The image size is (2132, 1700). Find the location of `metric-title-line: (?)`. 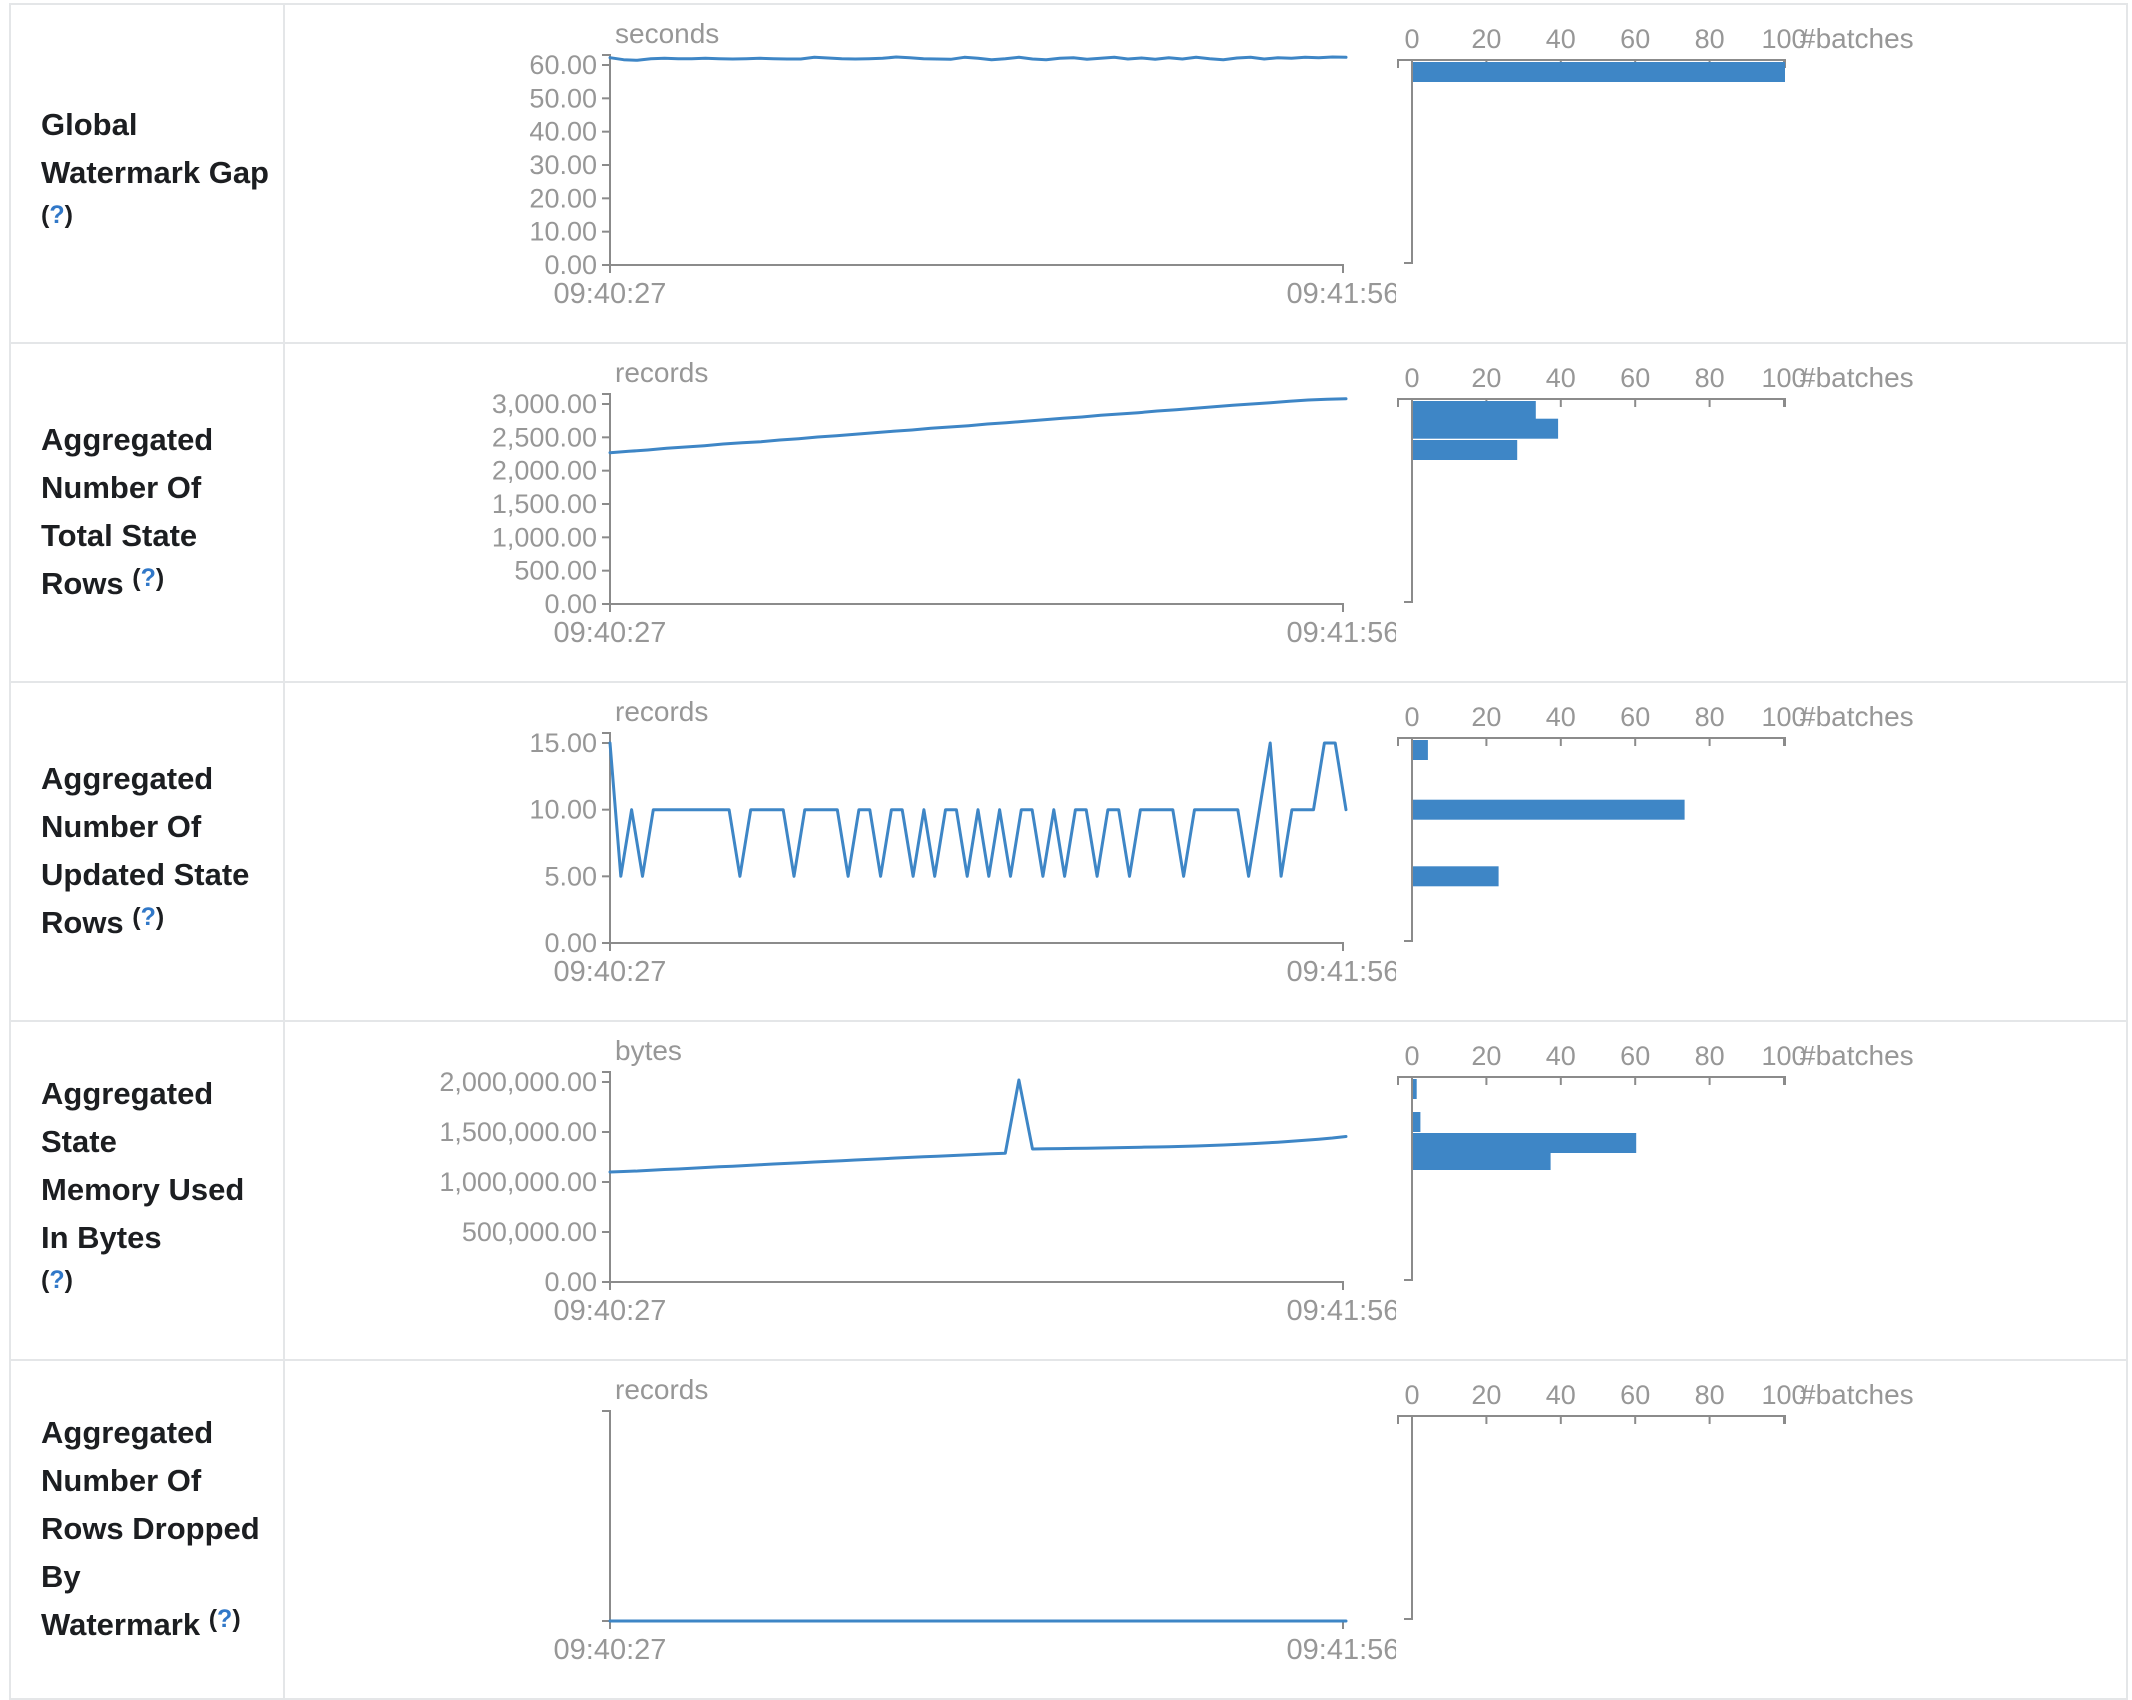

metric-title-line: (?) is located at coordinates (155, 1287).